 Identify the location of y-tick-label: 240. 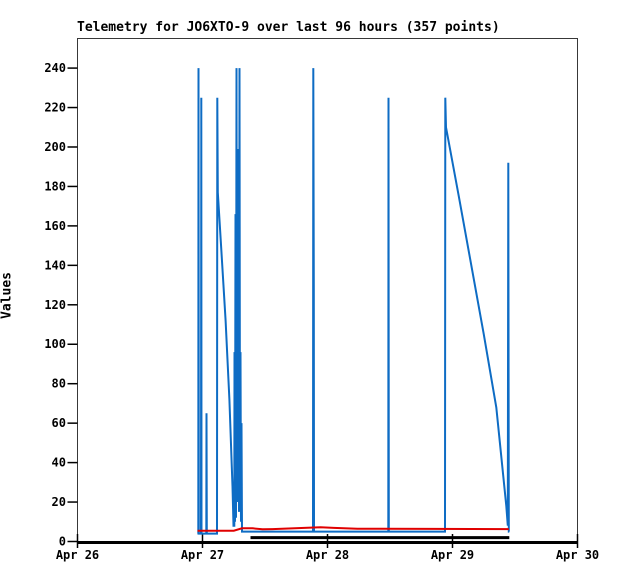
(55, 68).